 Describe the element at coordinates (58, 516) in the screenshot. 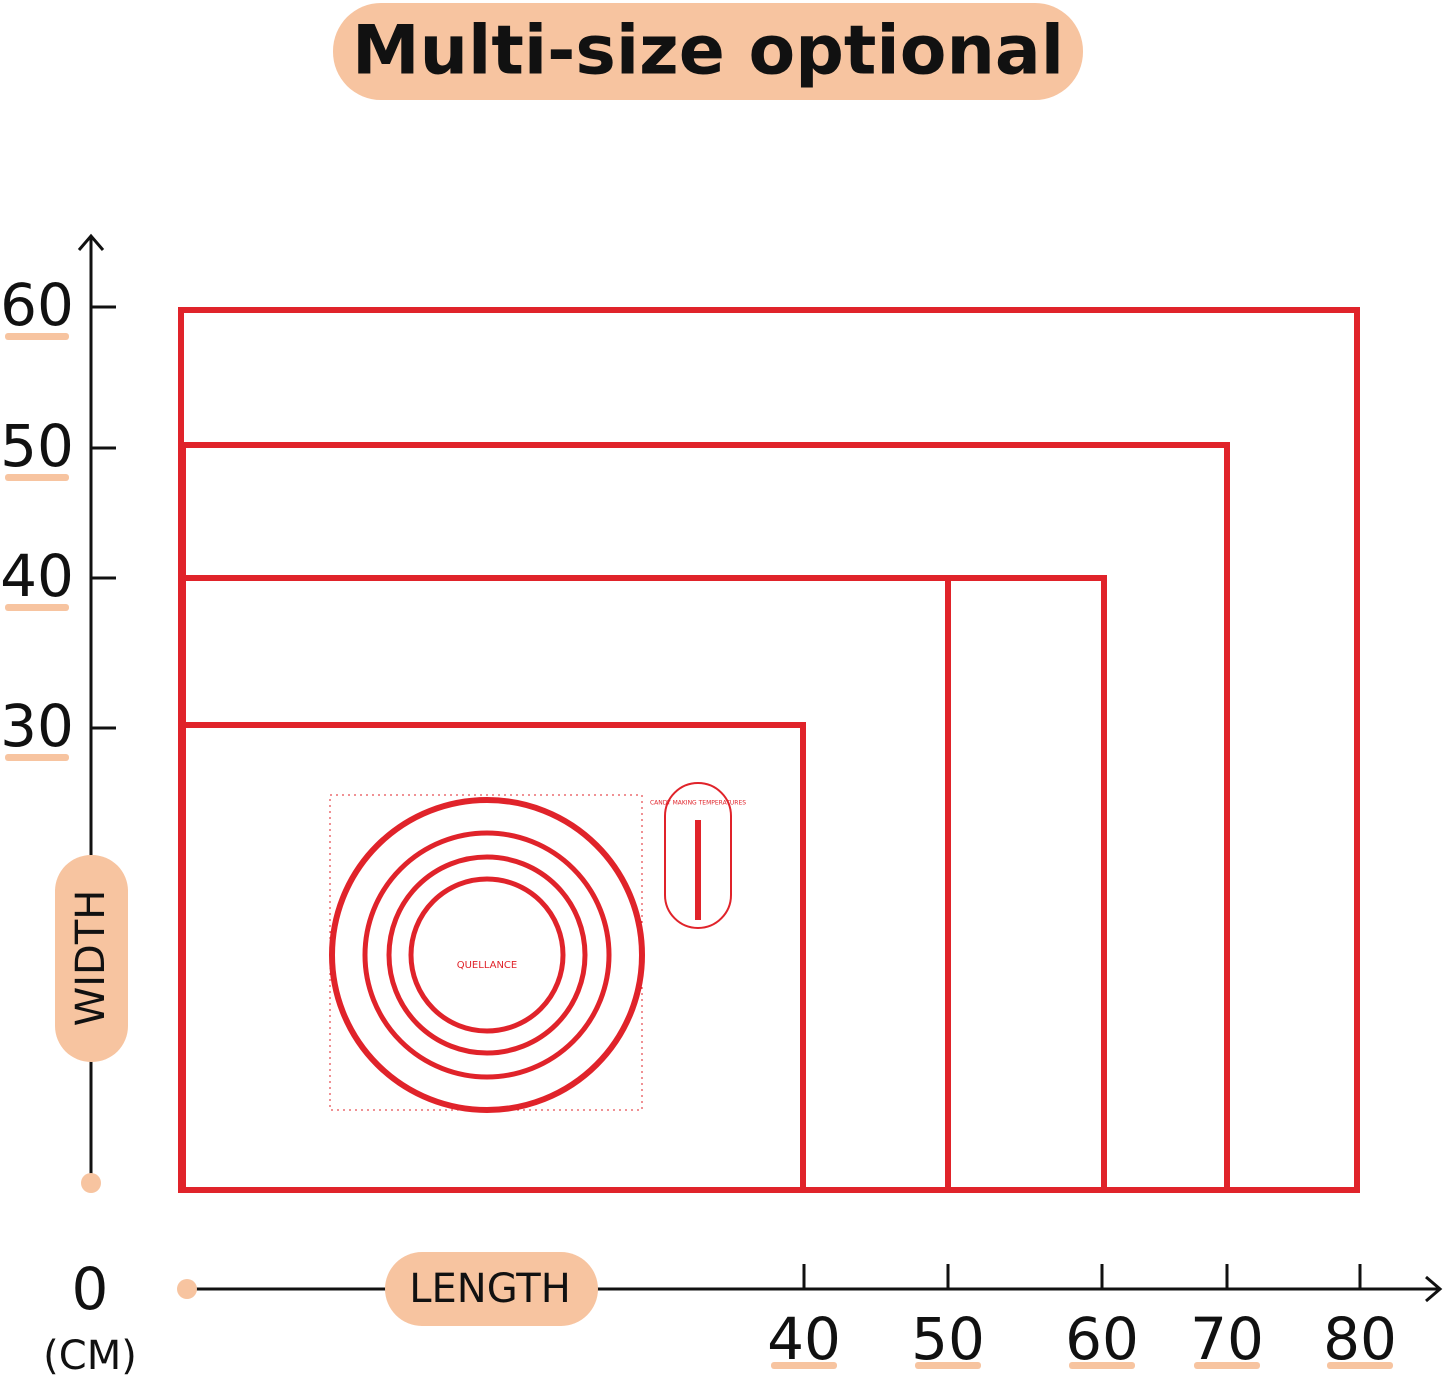

I see `y-ticks: 60 50 40 30` at that location.